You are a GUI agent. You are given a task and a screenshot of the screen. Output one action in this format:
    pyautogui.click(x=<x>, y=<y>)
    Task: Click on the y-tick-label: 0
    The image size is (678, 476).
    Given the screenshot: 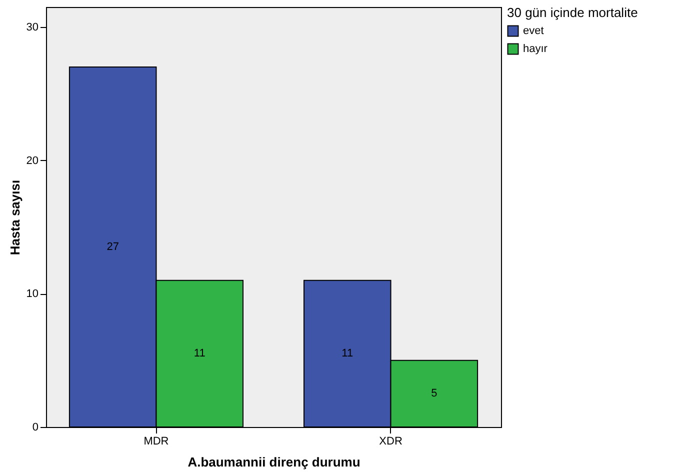 What is the action you would take?
    pyautogui.click(x=35, y=428)
    